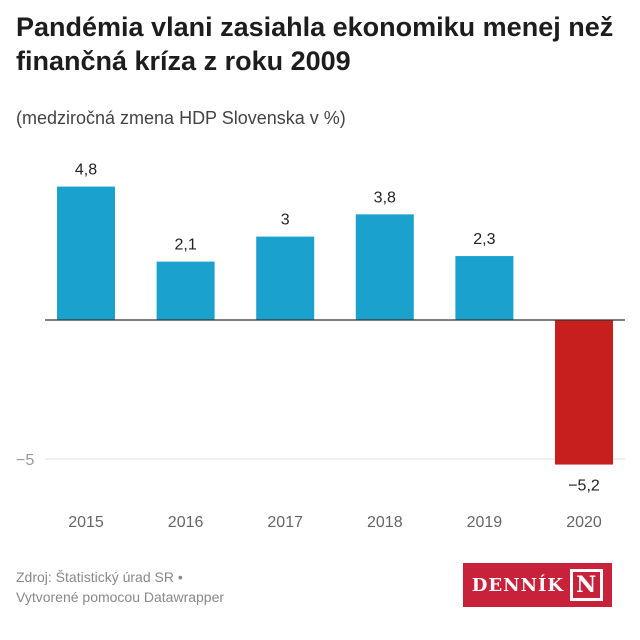 This screenshot has width=640, height=640. Describe the element at coordinates (385, 197) in the screenshot. I see `data-label: 3,8` at that location.